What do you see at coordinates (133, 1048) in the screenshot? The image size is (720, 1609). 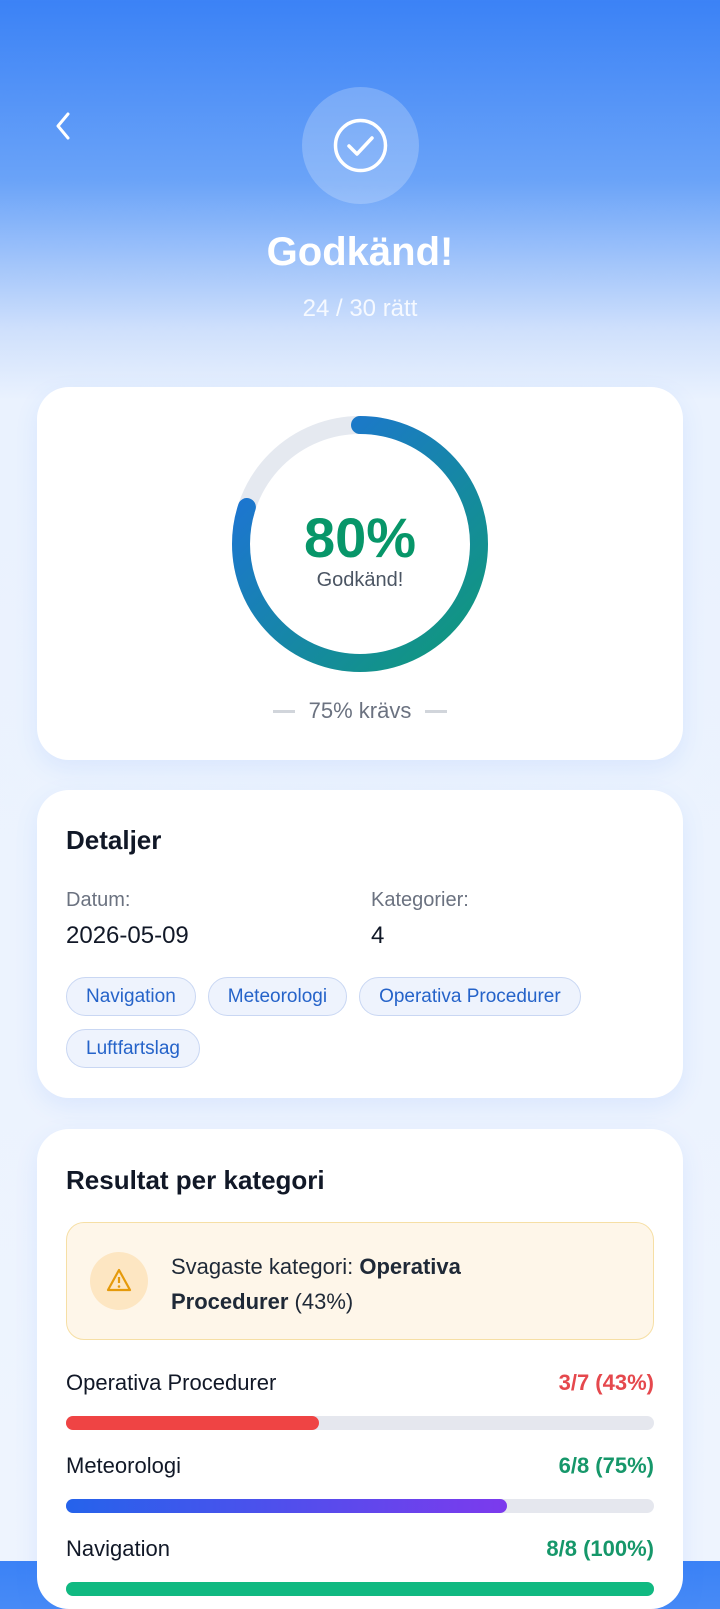 I see `category-tag: Luftfartslag` at bounding box center [133, 1048].